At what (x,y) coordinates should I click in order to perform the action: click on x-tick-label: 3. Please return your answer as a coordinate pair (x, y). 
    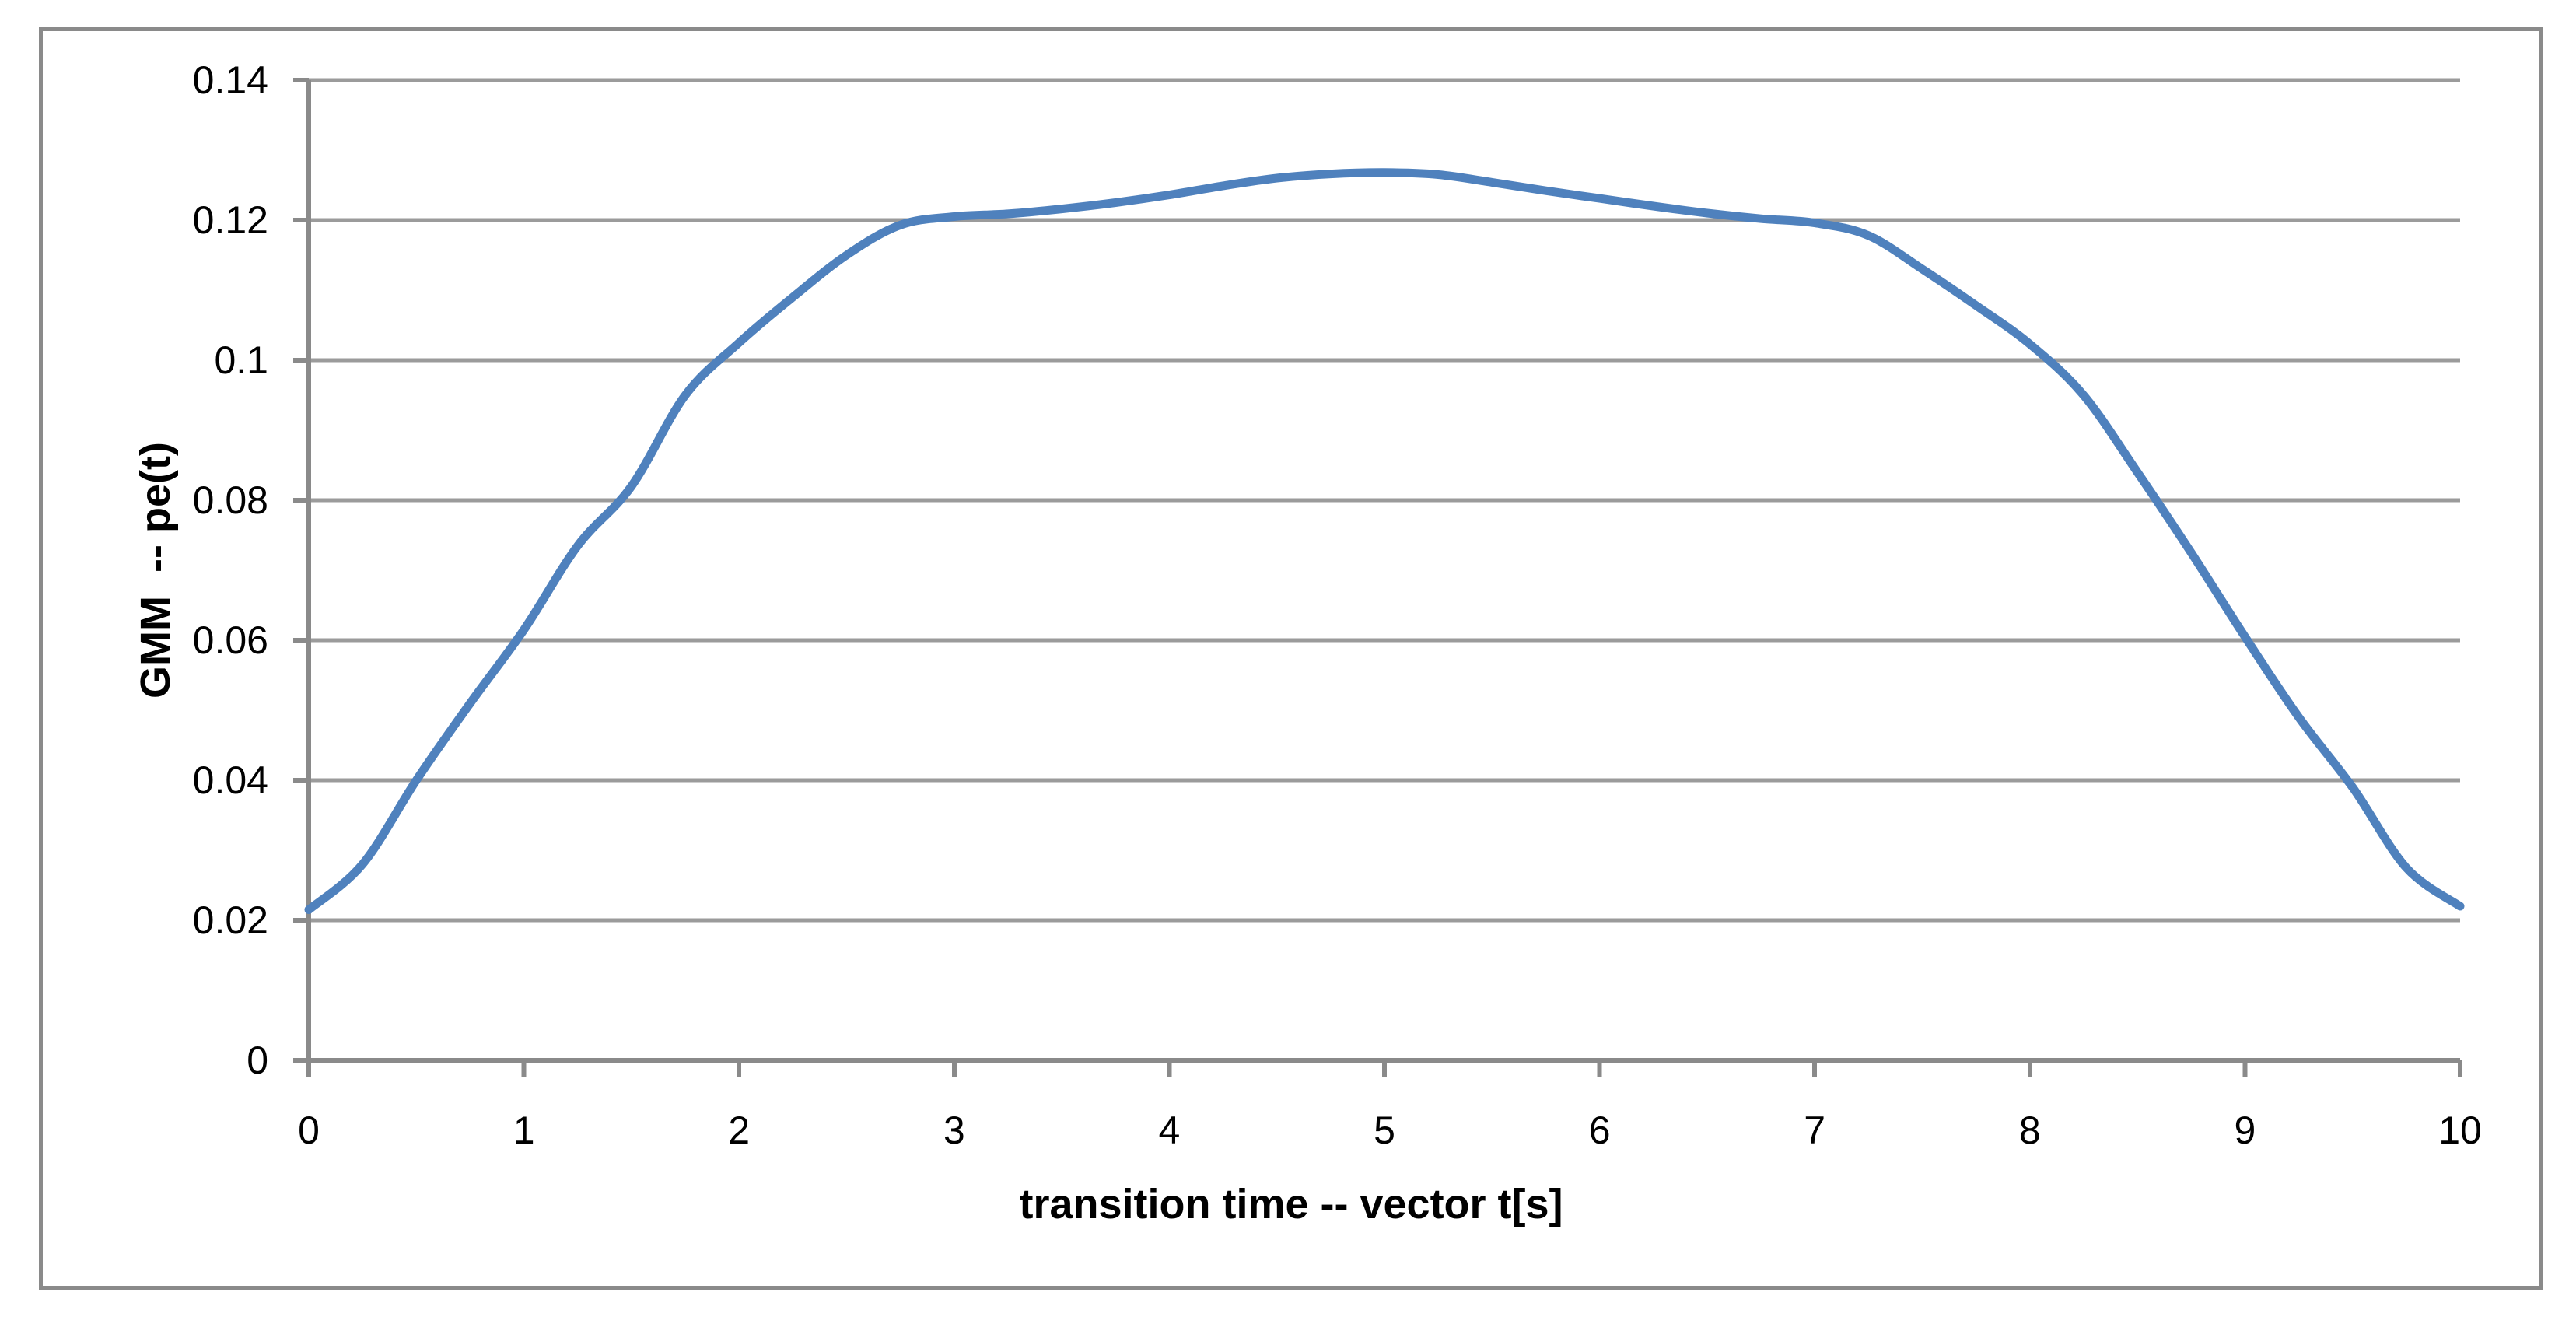
    Looking at the image, I should click on (954, 1130).